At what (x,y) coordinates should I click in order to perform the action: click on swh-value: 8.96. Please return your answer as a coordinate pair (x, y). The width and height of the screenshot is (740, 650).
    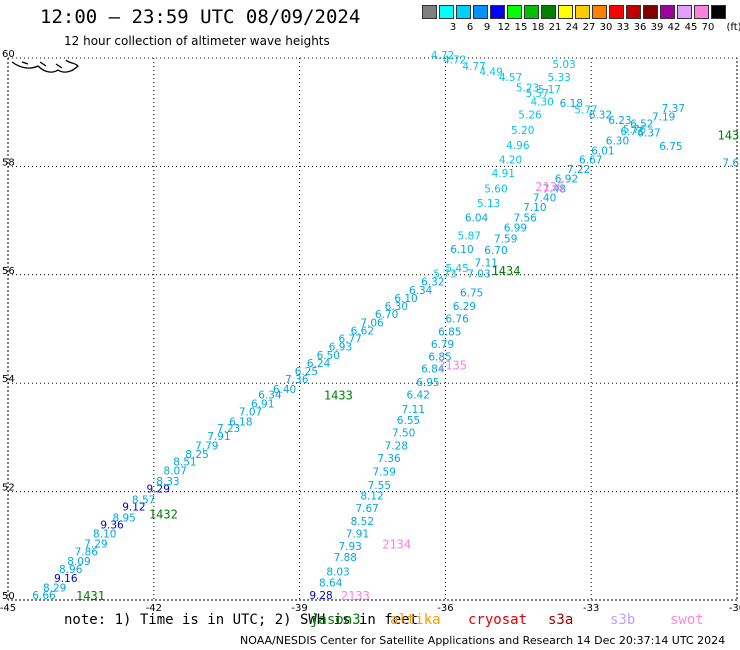
    Looking at the image, I should click on (71, 570).